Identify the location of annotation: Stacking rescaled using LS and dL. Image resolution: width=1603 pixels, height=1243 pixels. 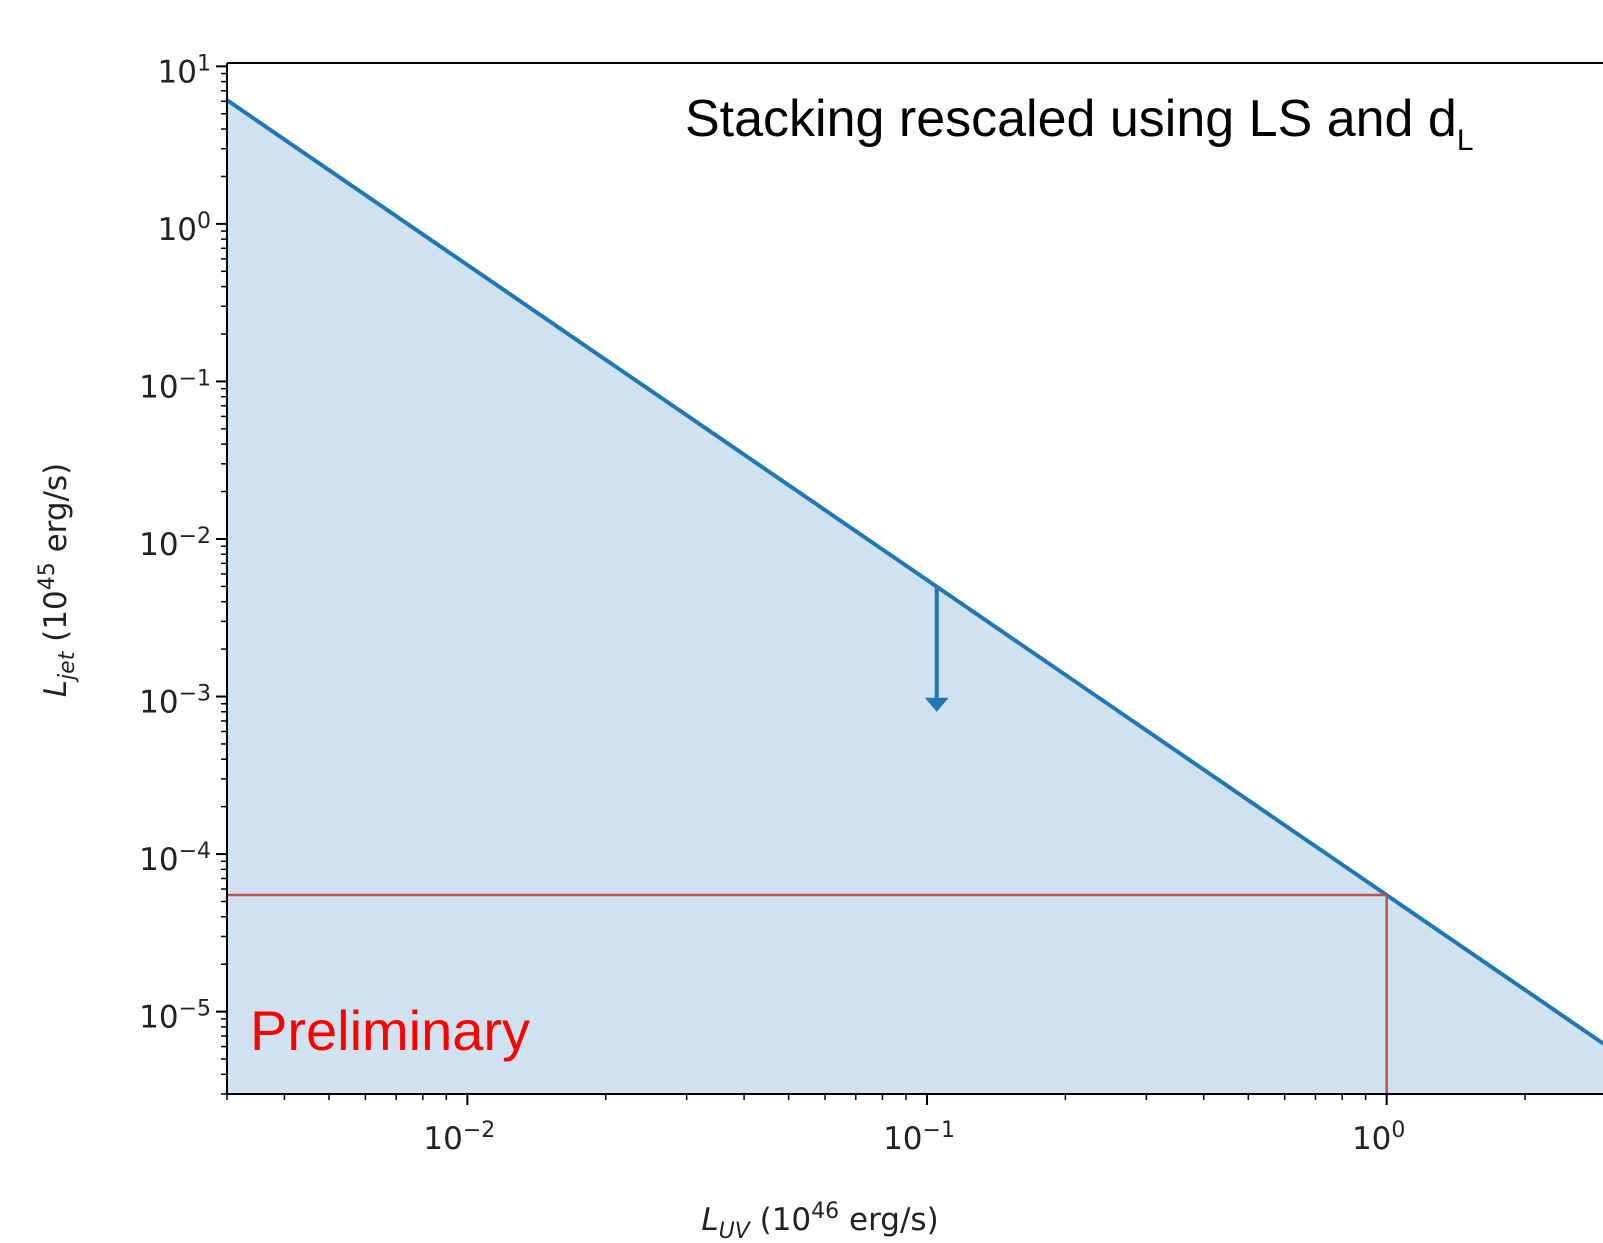
(1079, 123).